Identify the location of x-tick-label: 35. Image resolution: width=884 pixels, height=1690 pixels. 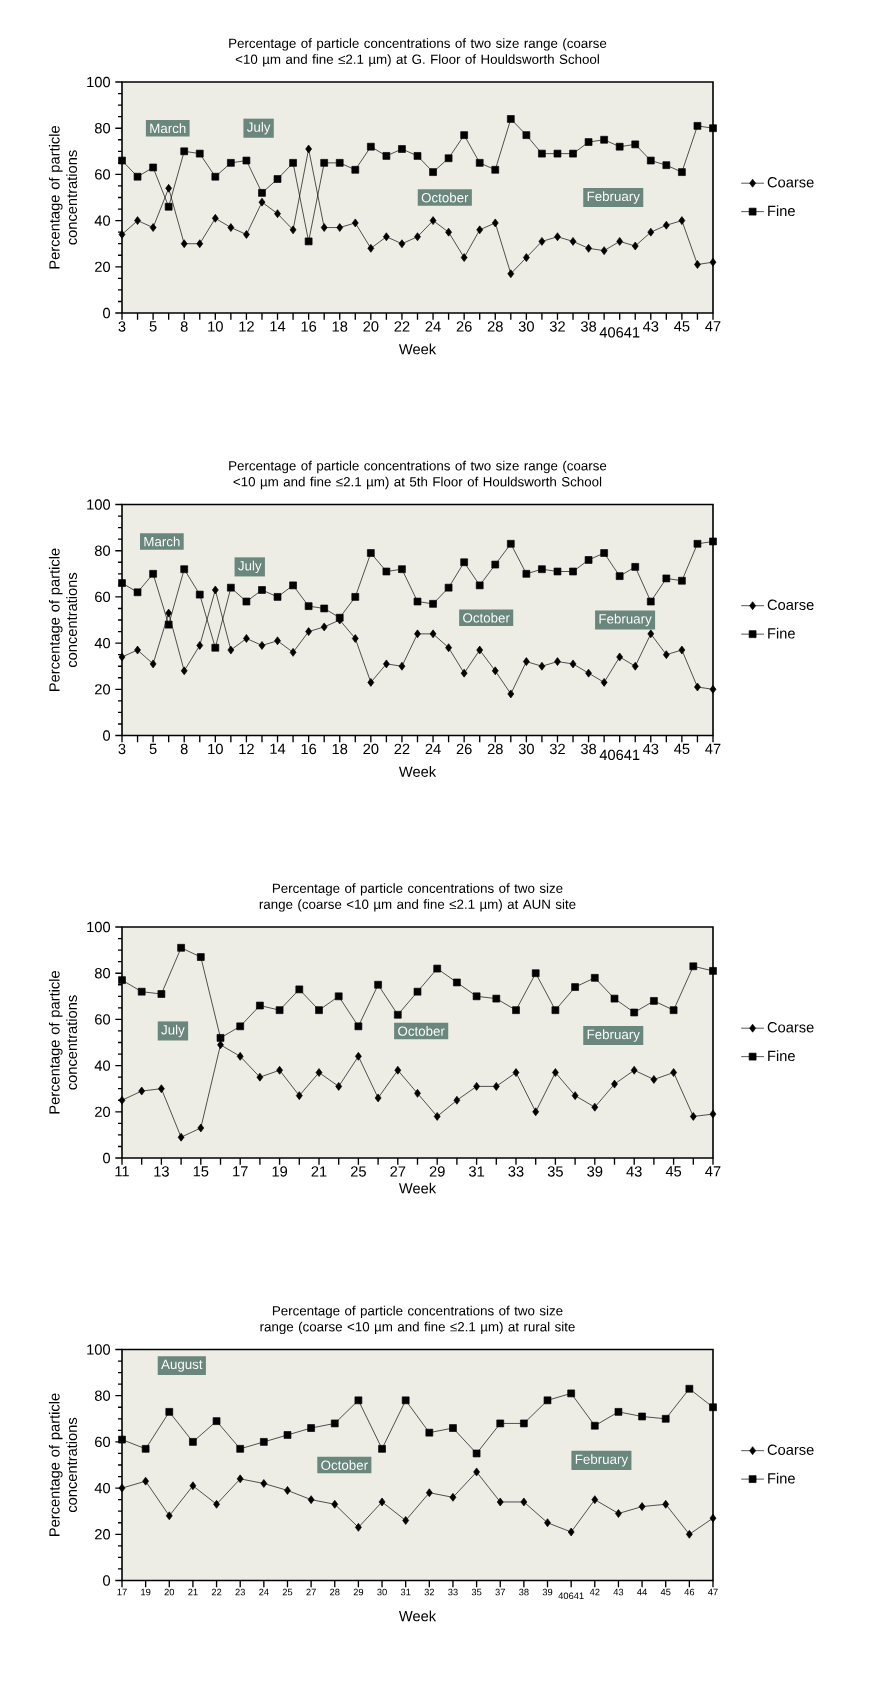
(555, 1171).